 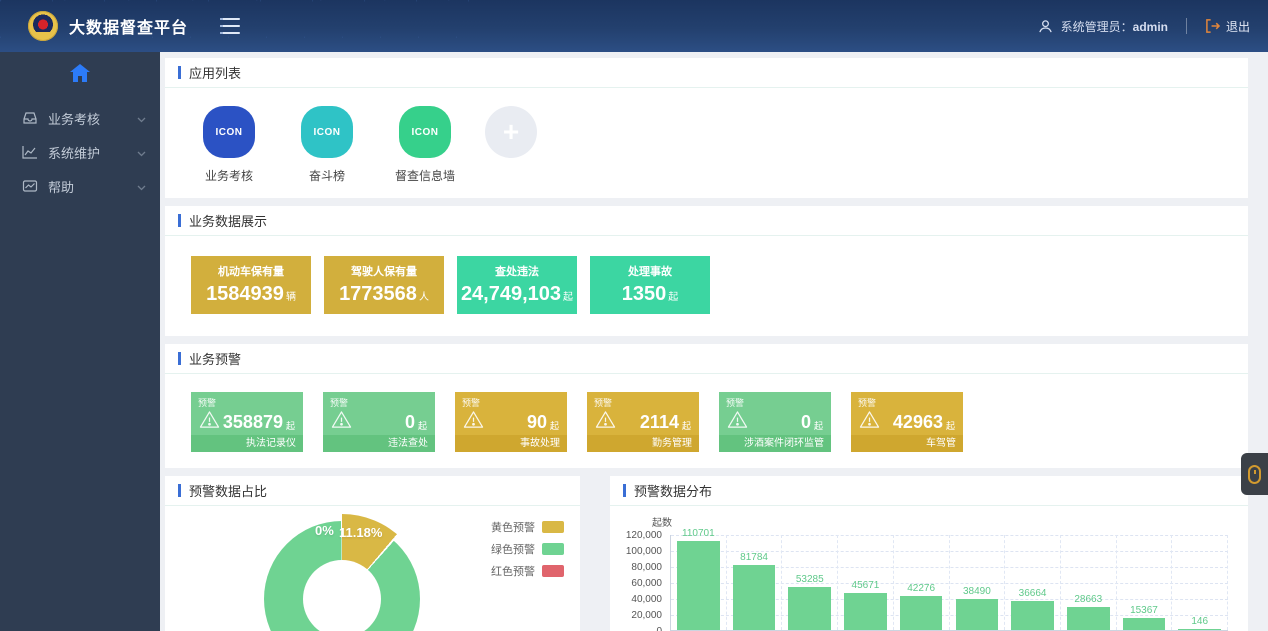 What do you see at coordinates (30, 186) in the screenshot?
I see `image-chart-icon` at bounding box center [30, 186].